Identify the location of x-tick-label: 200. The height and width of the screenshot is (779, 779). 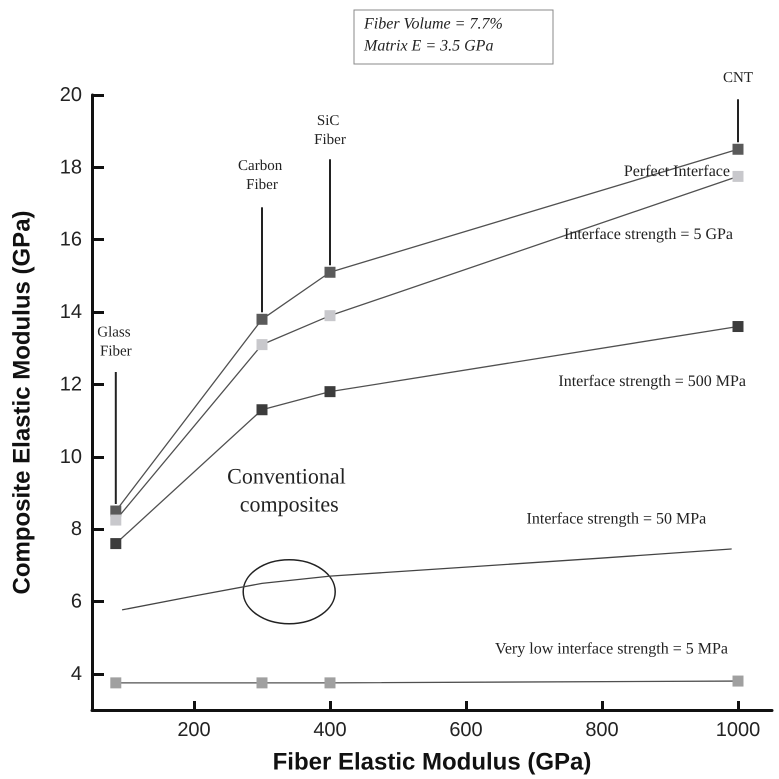
(194, 730).